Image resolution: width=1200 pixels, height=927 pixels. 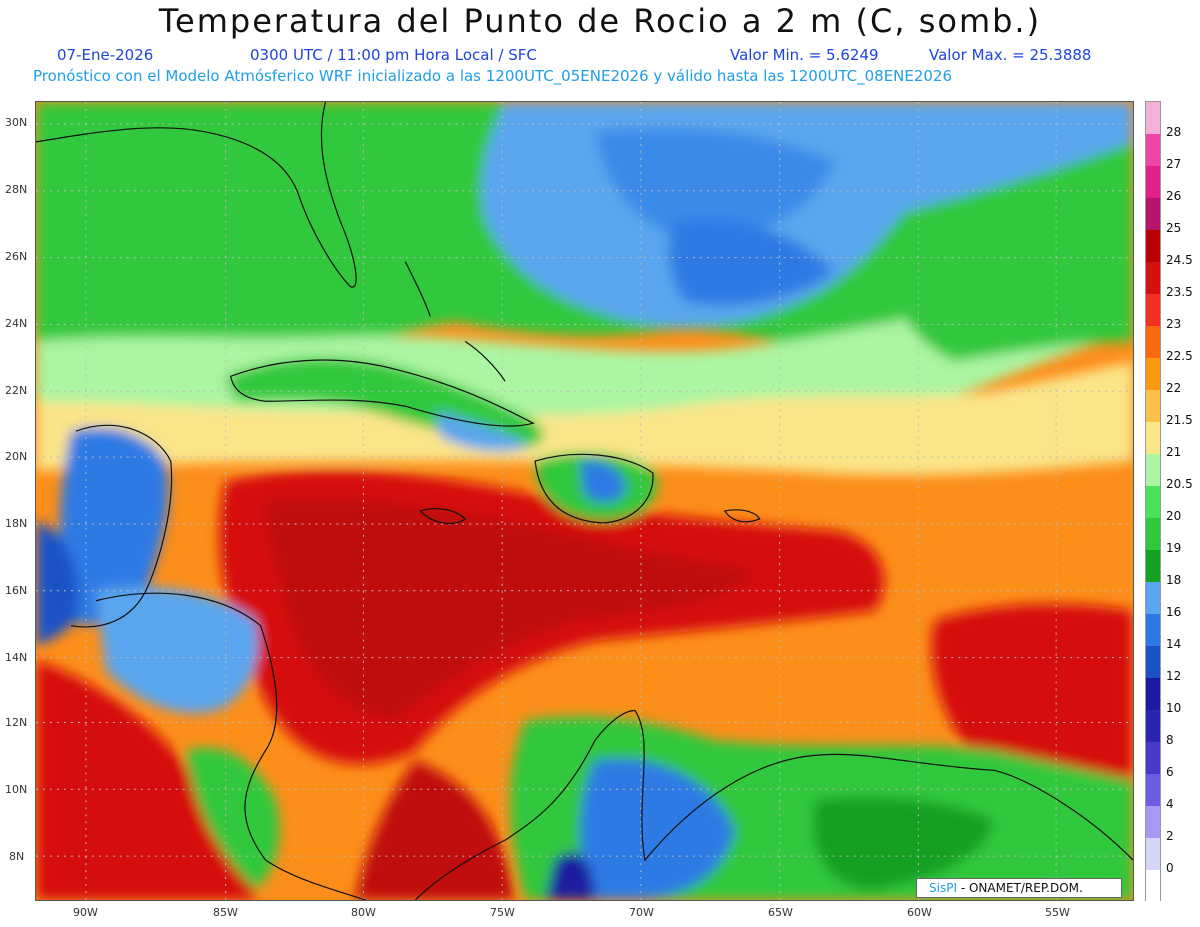 What do you see at coordinates (1174, 516) in the screenshot?
I see `legend-label: 20` at bounding box center [1174, 516].